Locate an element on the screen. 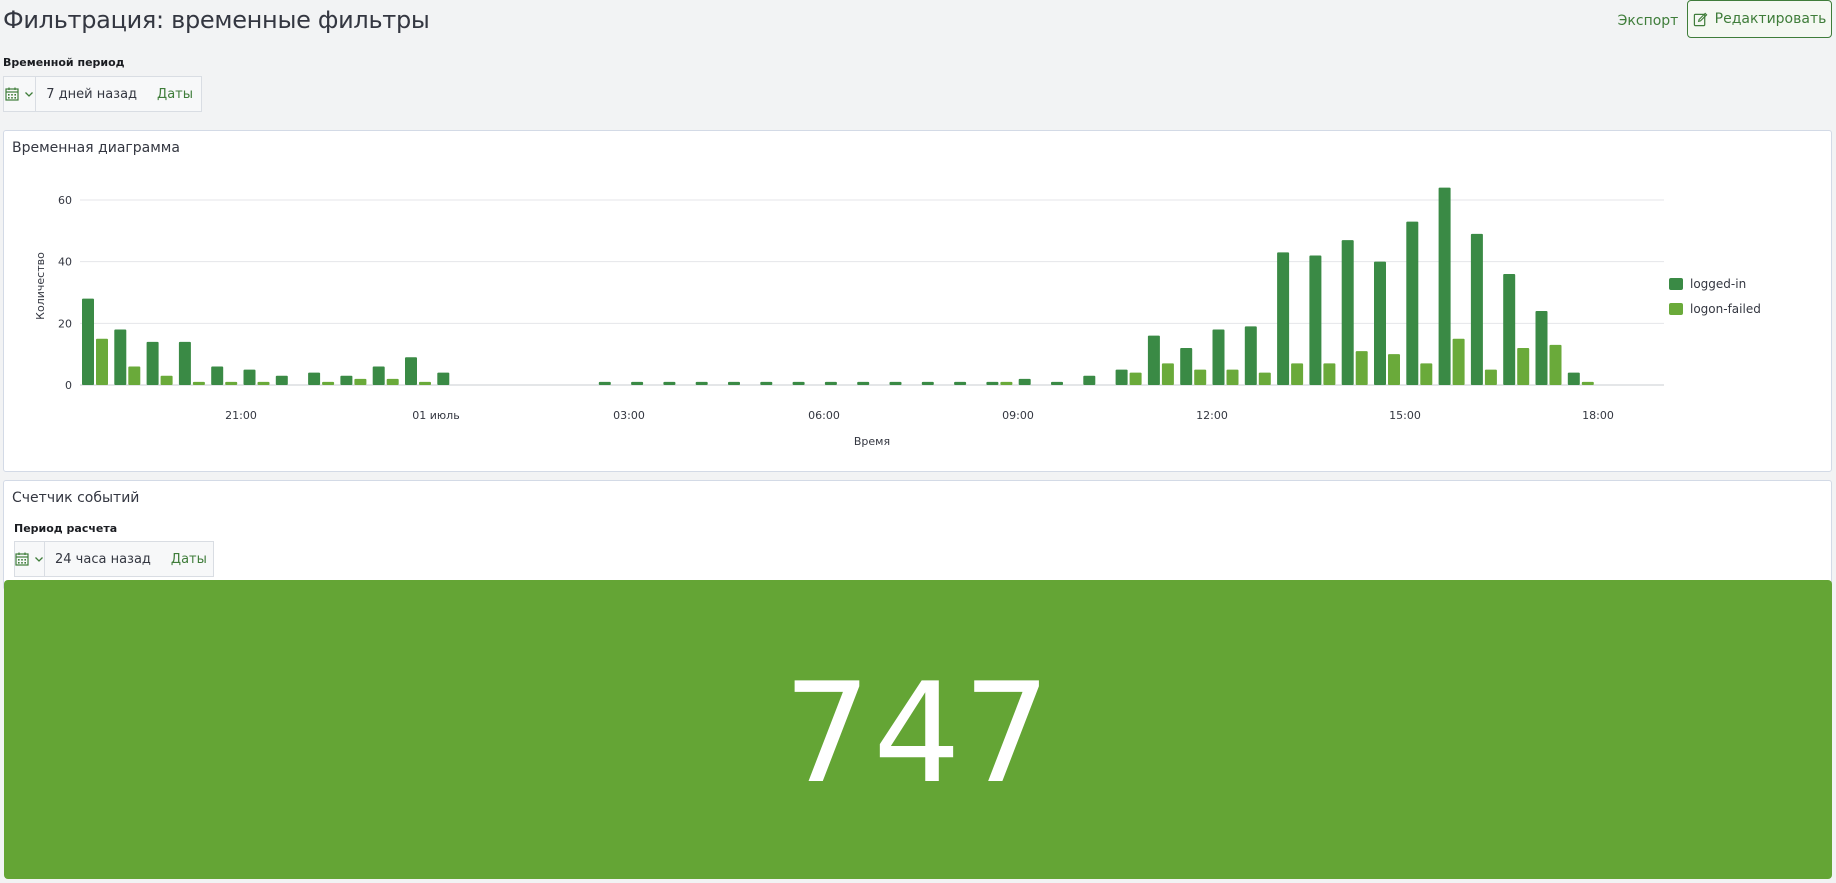 This screenshot has height=883, width=1836. edit-button-label: Редактировать is located at coordinates (1770, 19).